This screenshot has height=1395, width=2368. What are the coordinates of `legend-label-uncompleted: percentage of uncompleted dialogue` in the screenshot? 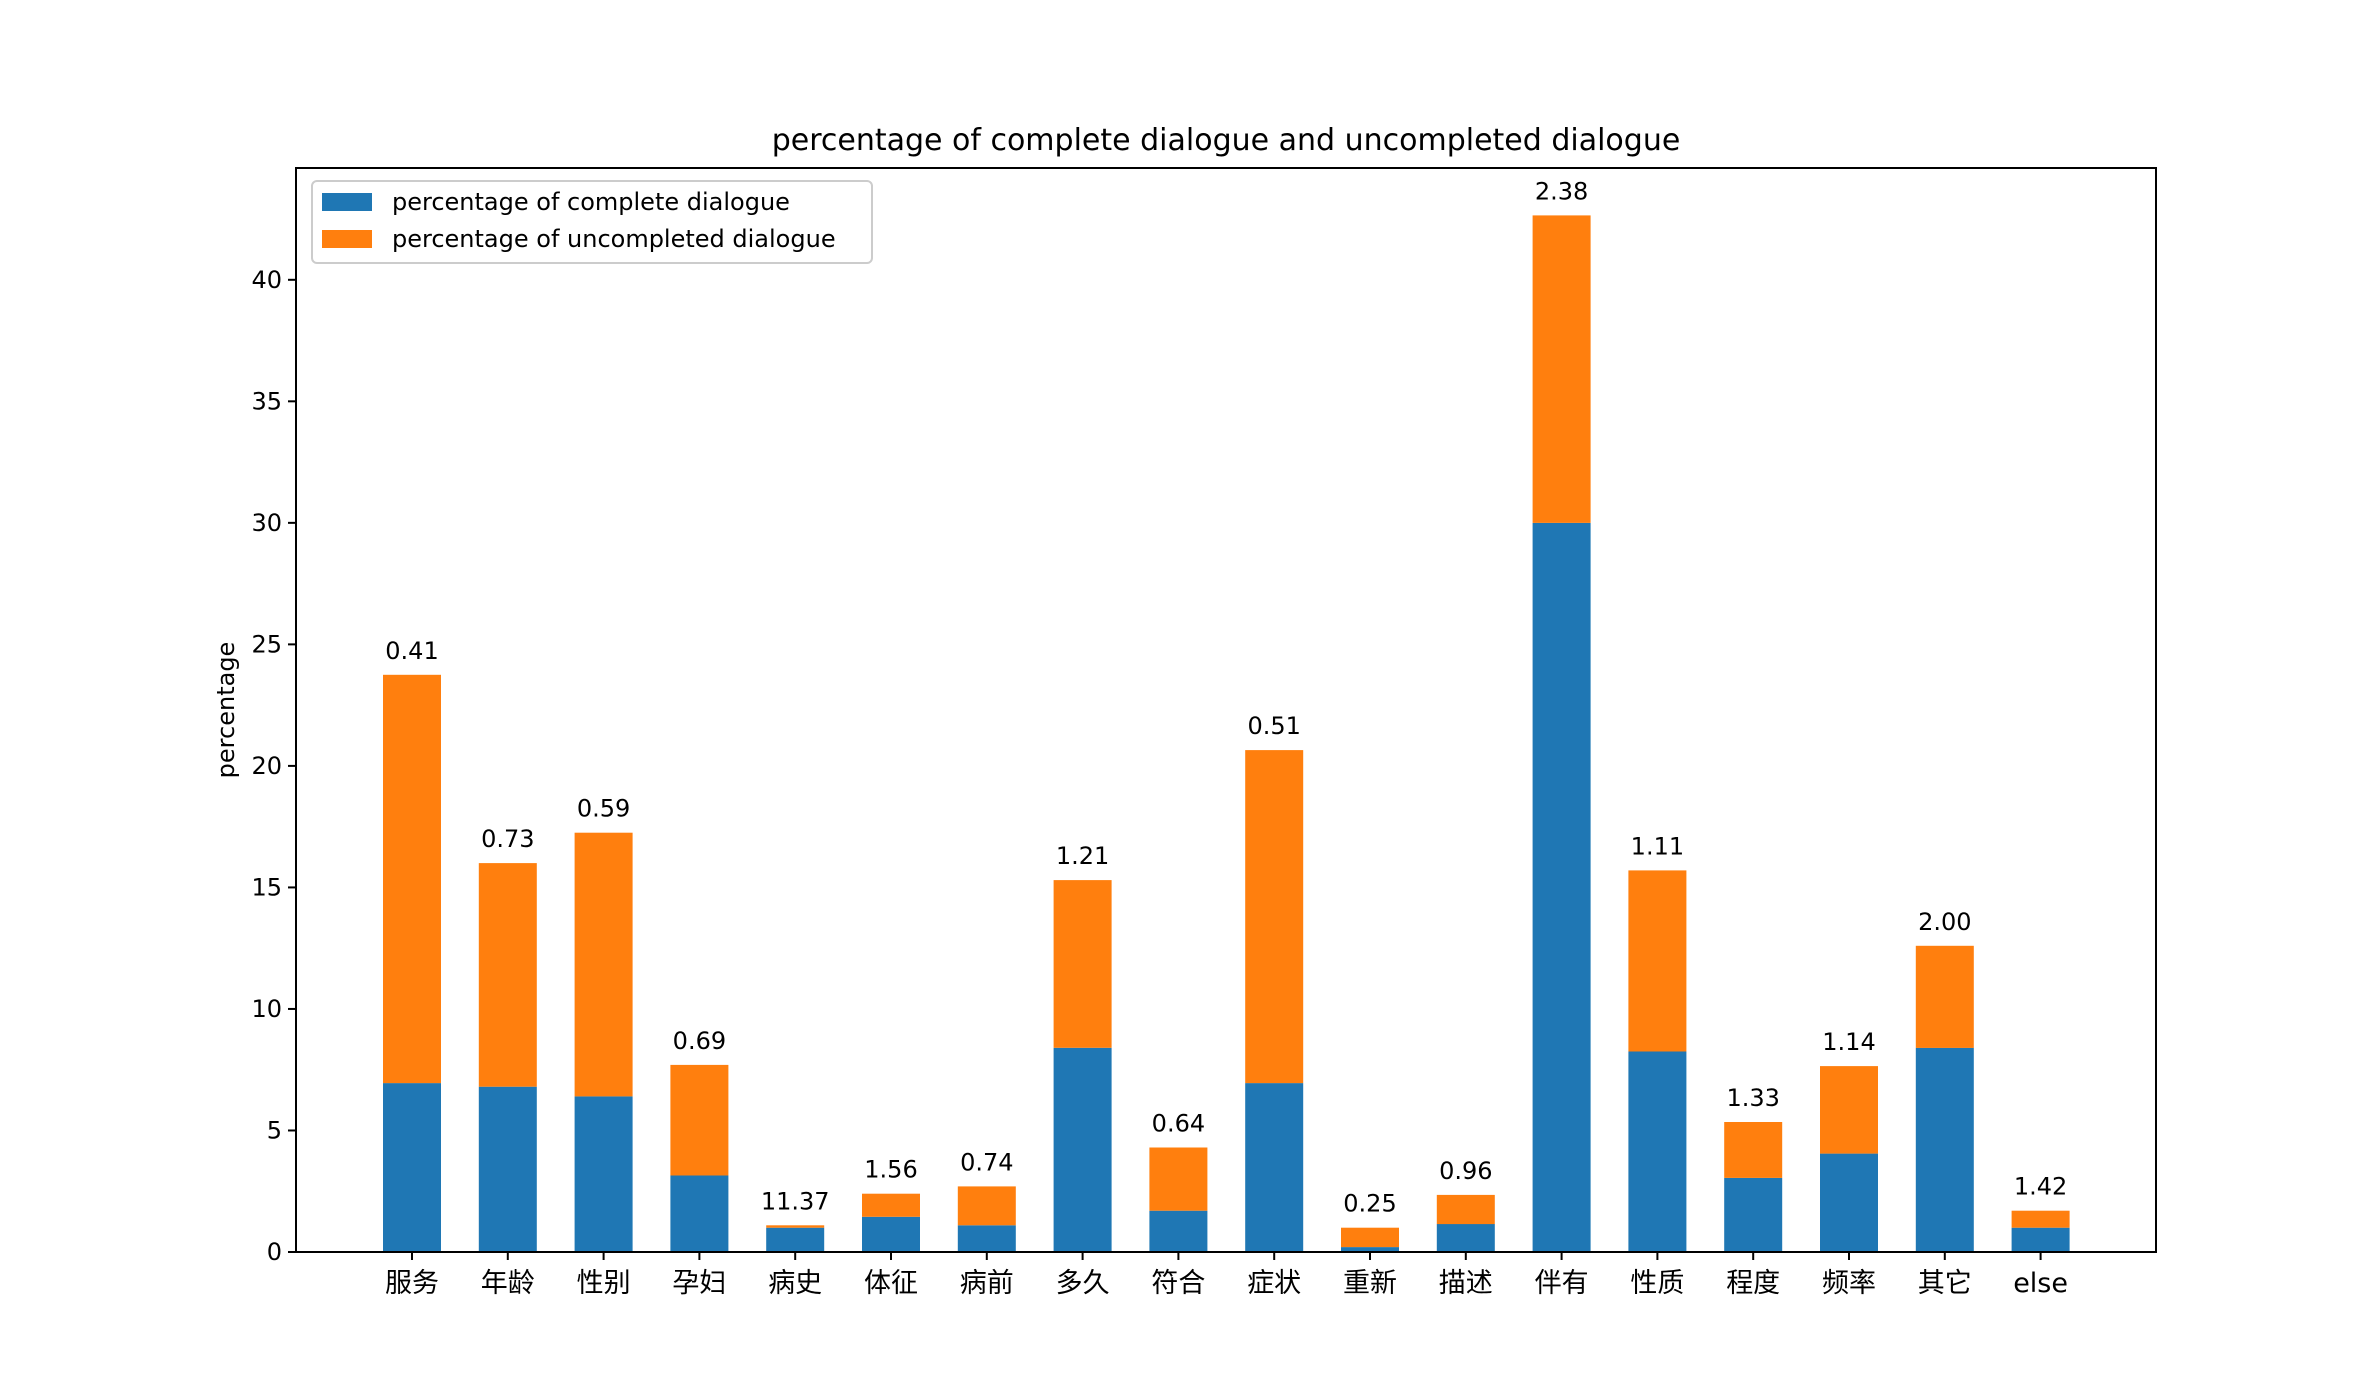 It's located at (614, 239).